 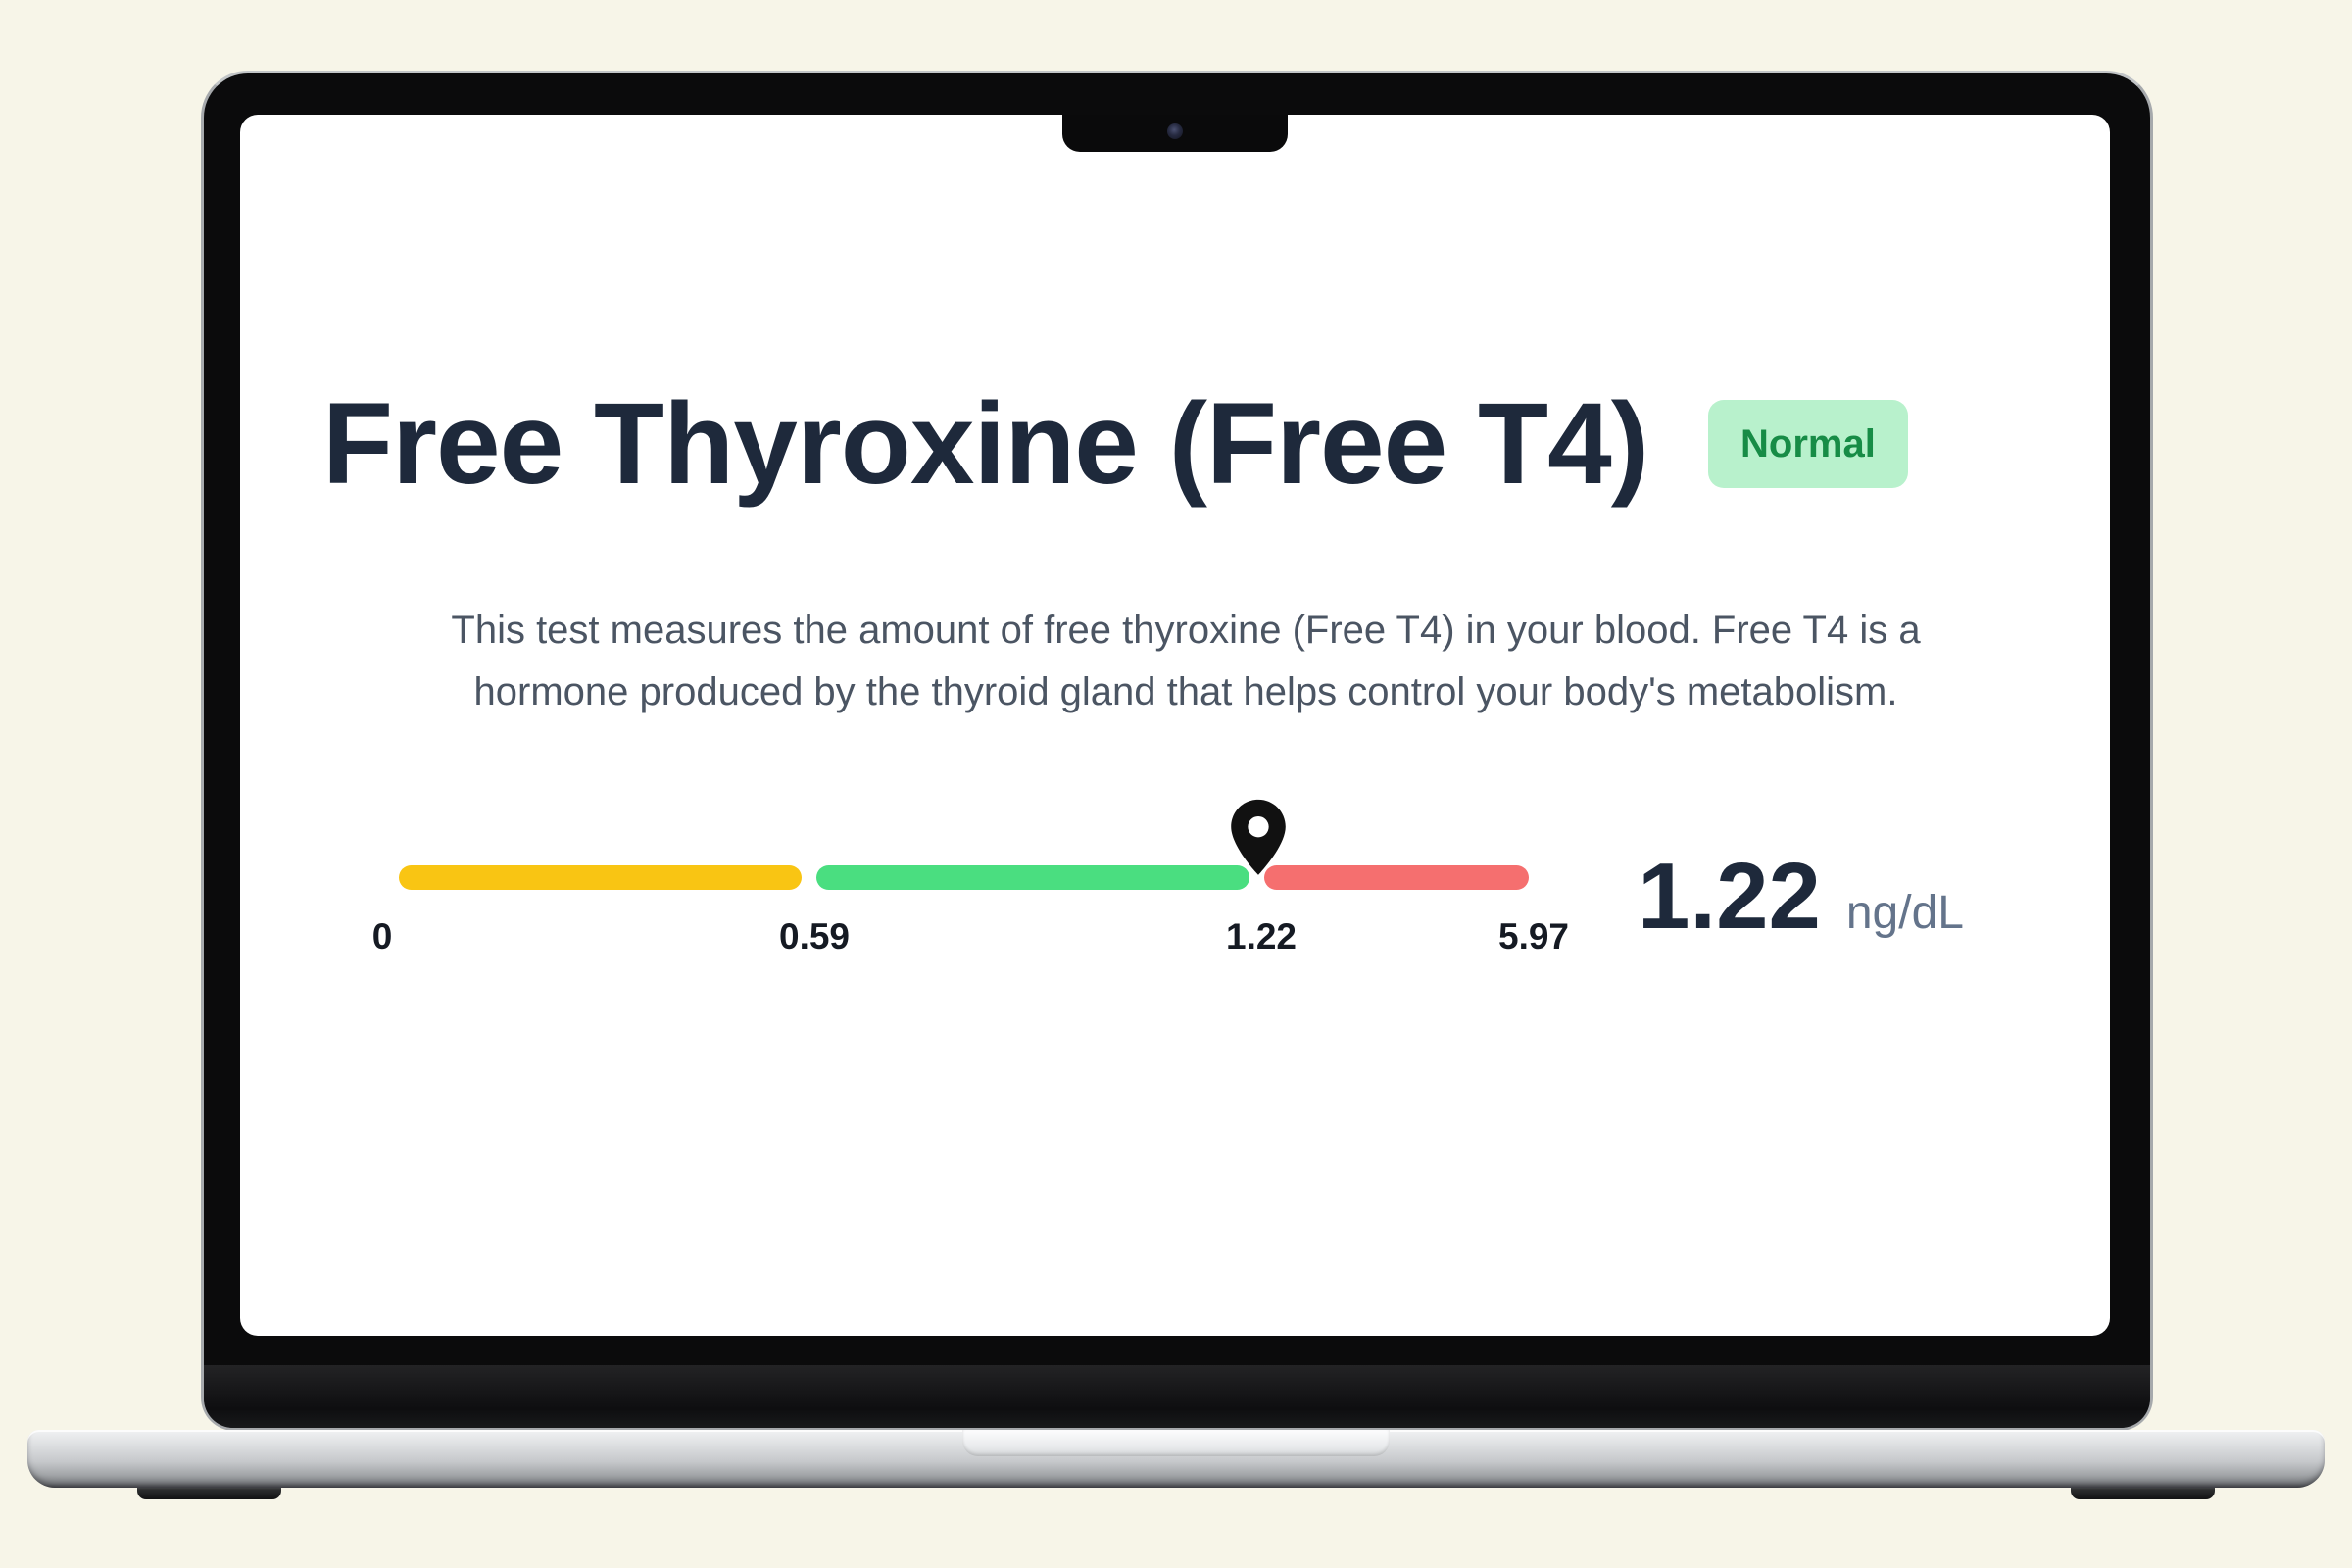 I want to click on laptop-base, so click(x=1176, y=1459).